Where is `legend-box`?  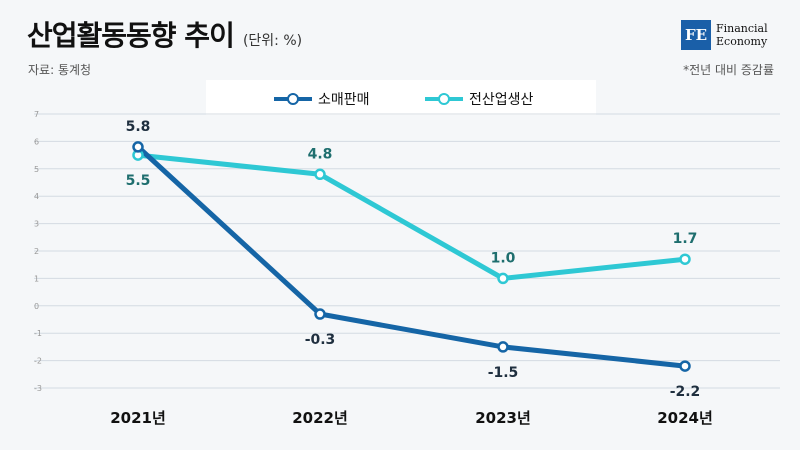
legend-box is located at coordinates (401, 97).